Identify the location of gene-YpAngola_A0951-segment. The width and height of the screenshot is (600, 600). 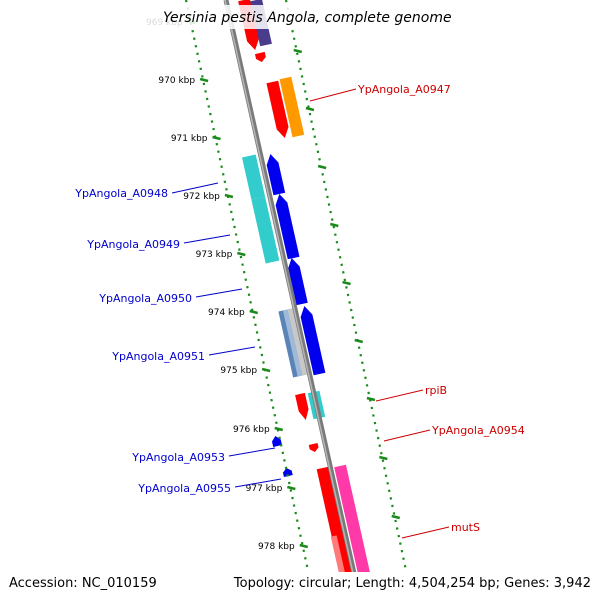
(292, 343).